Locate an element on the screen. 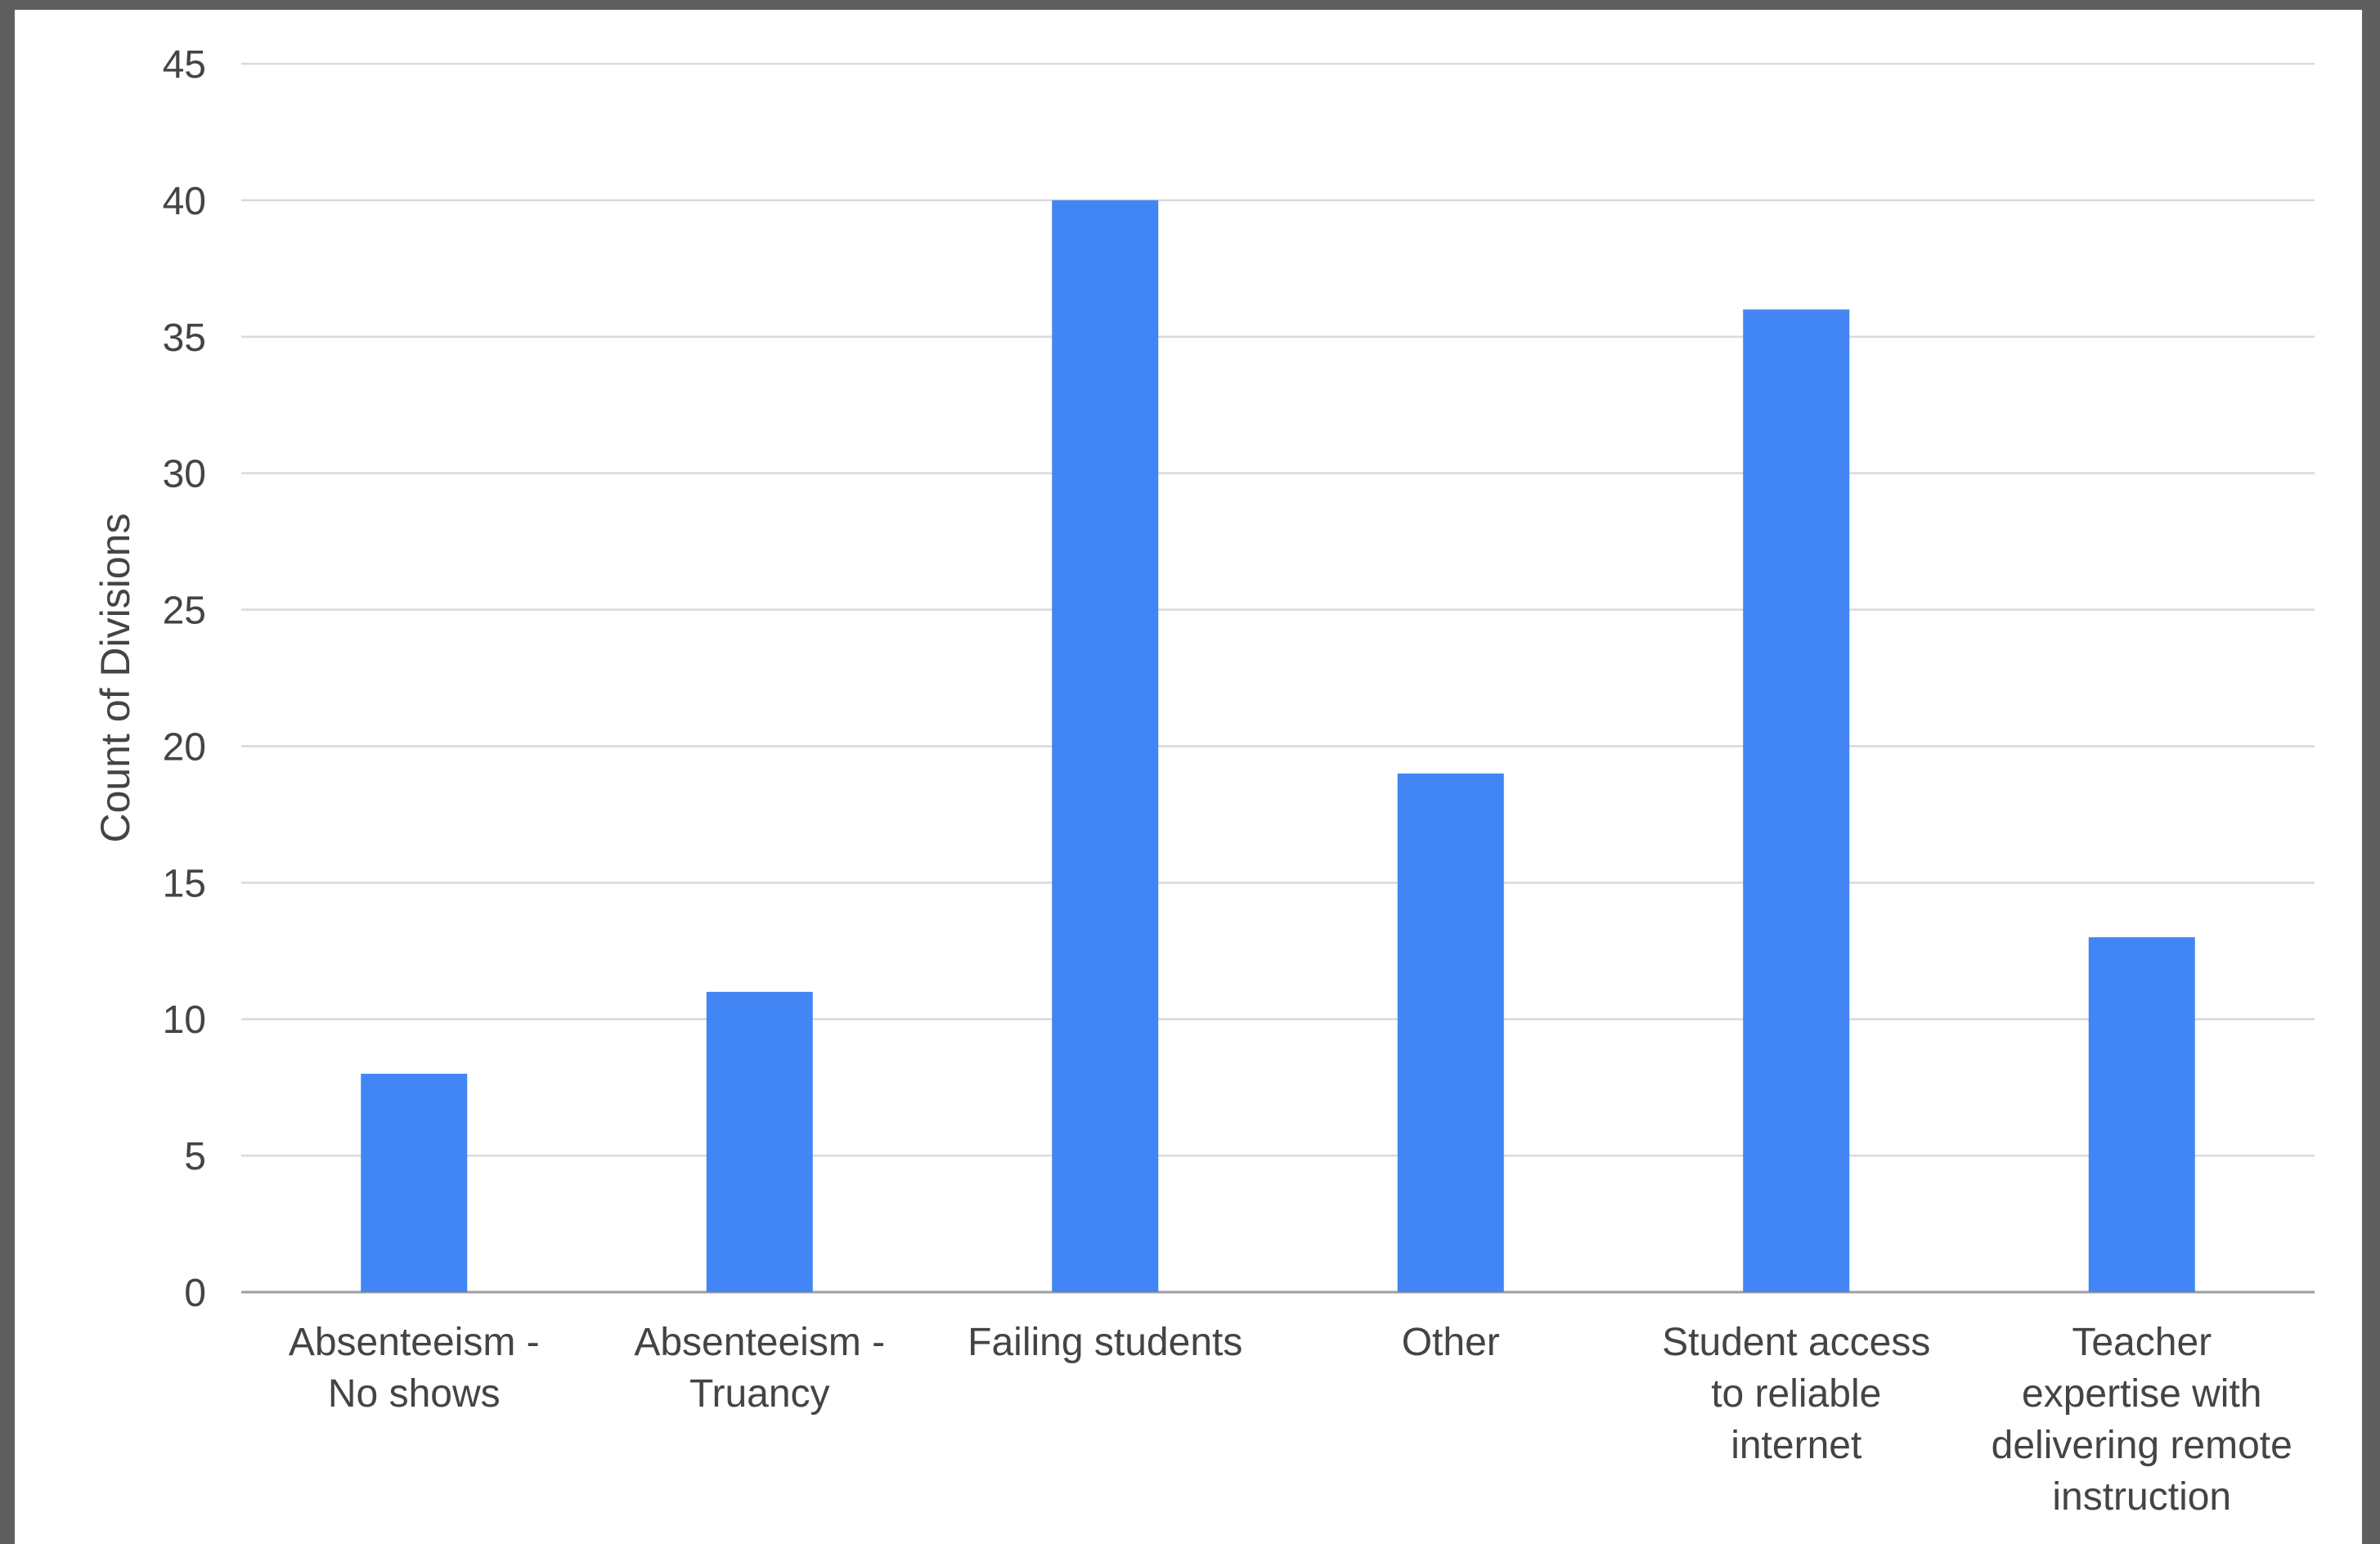 This screenshot has height=1544, width=2380. y-tick-label: 5 is located at coordinates (195, 1156).